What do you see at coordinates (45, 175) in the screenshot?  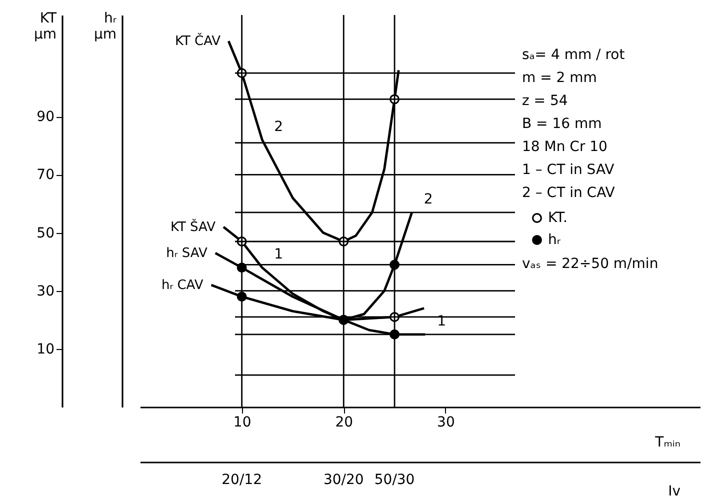 I see `y-tick-label: 70` at bounding box center [45, 175].